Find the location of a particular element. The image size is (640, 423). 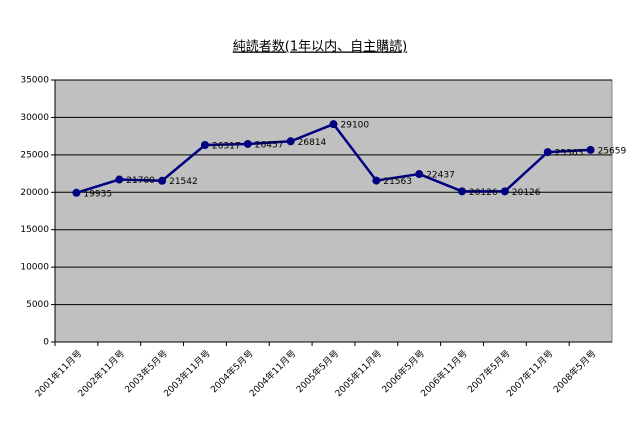

y-tick-label: 20000 is located at coordinates (34, 193).